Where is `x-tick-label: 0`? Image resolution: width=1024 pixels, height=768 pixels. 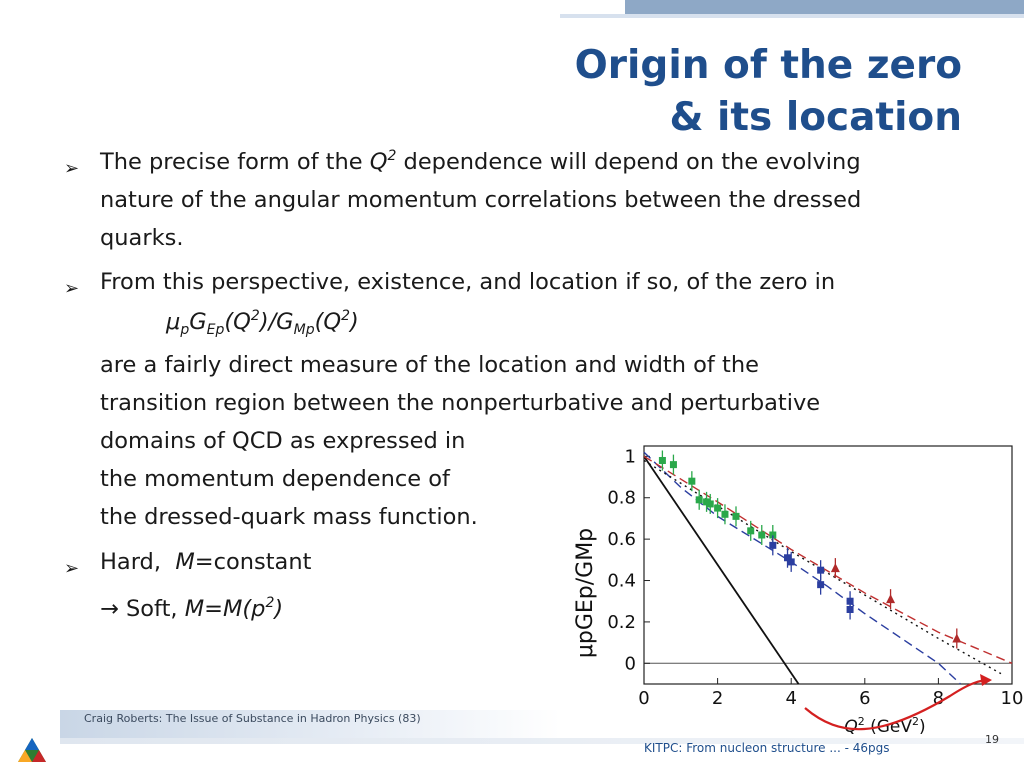 x-tick-label: 0 is located at coordinates (643, 698).